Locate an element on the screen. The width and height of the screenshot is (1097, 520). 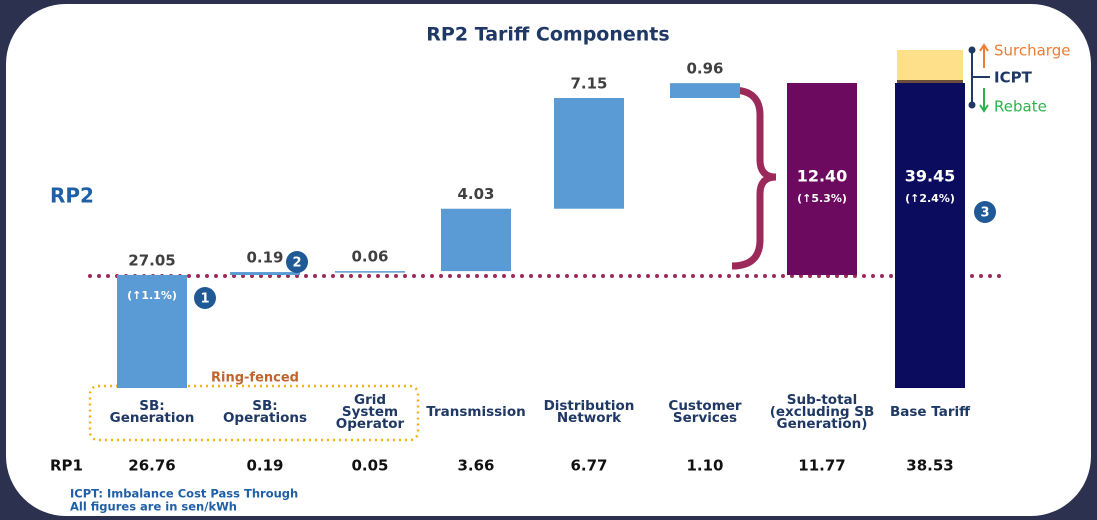
note: ICPT: Imbalance Cost Pass Through is located at coordinates (184, 494).